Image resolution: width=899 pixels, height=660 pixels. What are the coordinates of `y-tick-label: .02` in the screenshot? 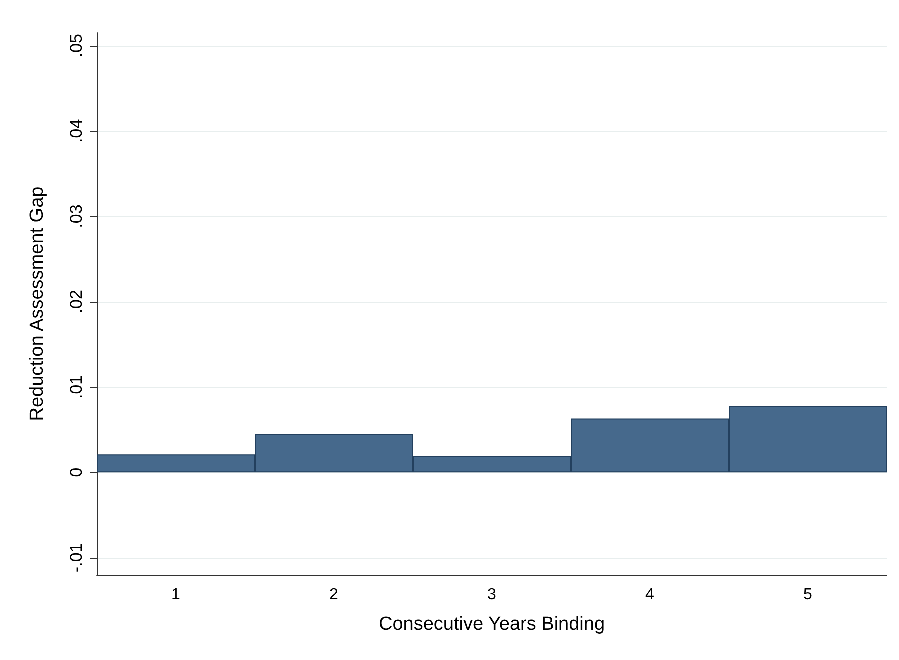 It's located at (76, 302).